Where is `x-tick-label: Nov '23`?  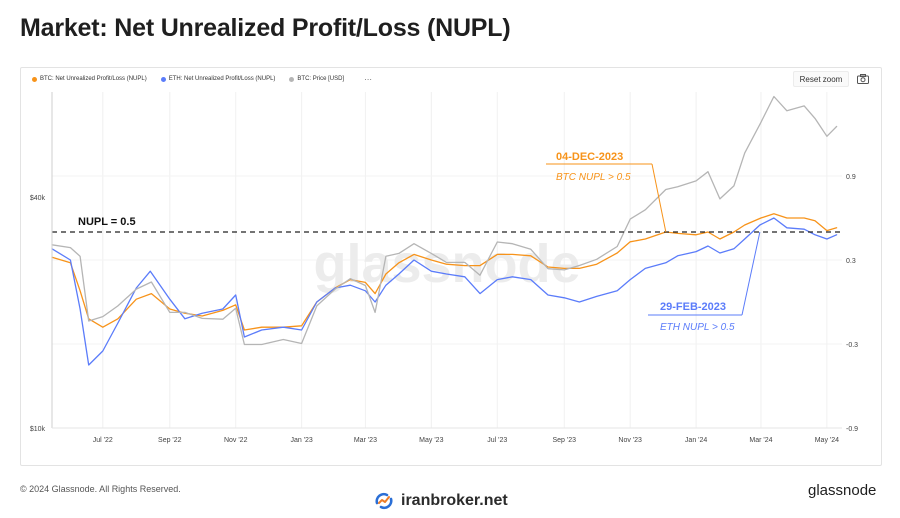 x-tick-label: Nov '23 is located at coordinates (630, 440).